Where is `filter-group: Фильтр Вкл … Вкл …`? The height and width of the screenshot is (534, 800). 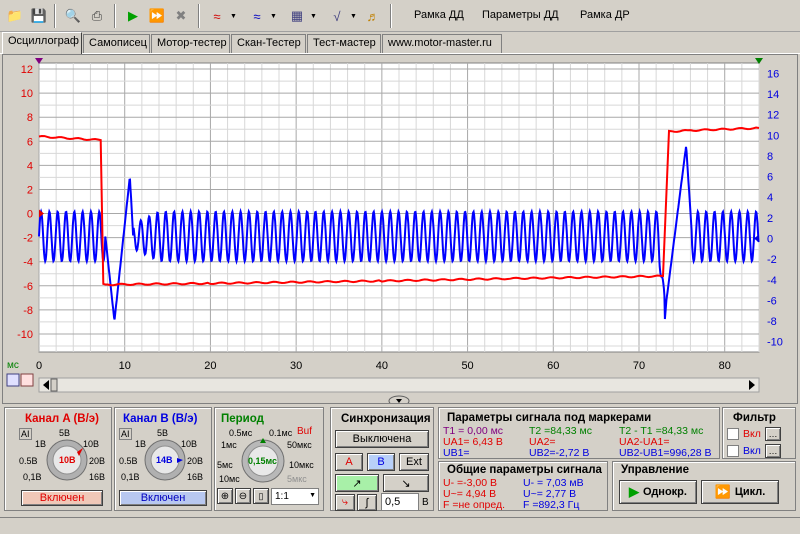
filter-group: Фильтр Вкл … Вкл … is located at coordinates (759, 433).